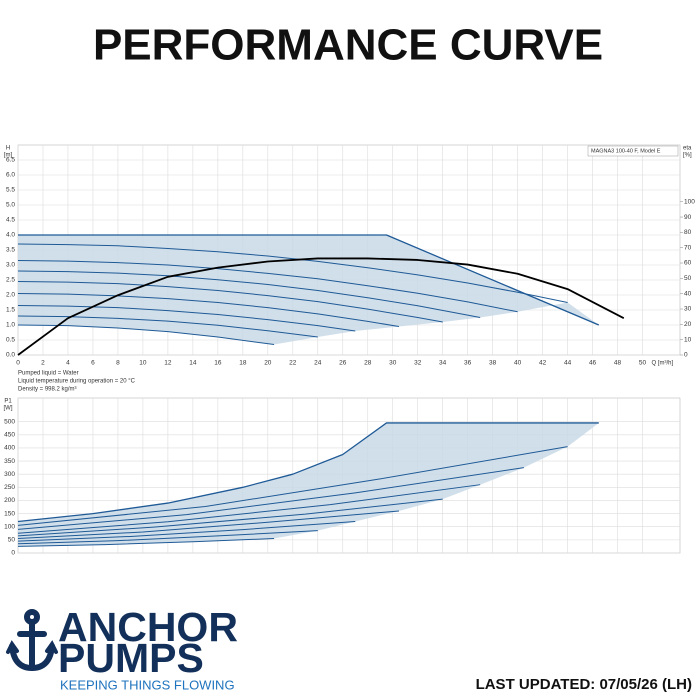 The height and width of the screenshot is (700, 700). What do you see at coordinates (10, 190) in the screenshot?
I see `y-tick-label: 5.5` at bounding box center [10, 190].